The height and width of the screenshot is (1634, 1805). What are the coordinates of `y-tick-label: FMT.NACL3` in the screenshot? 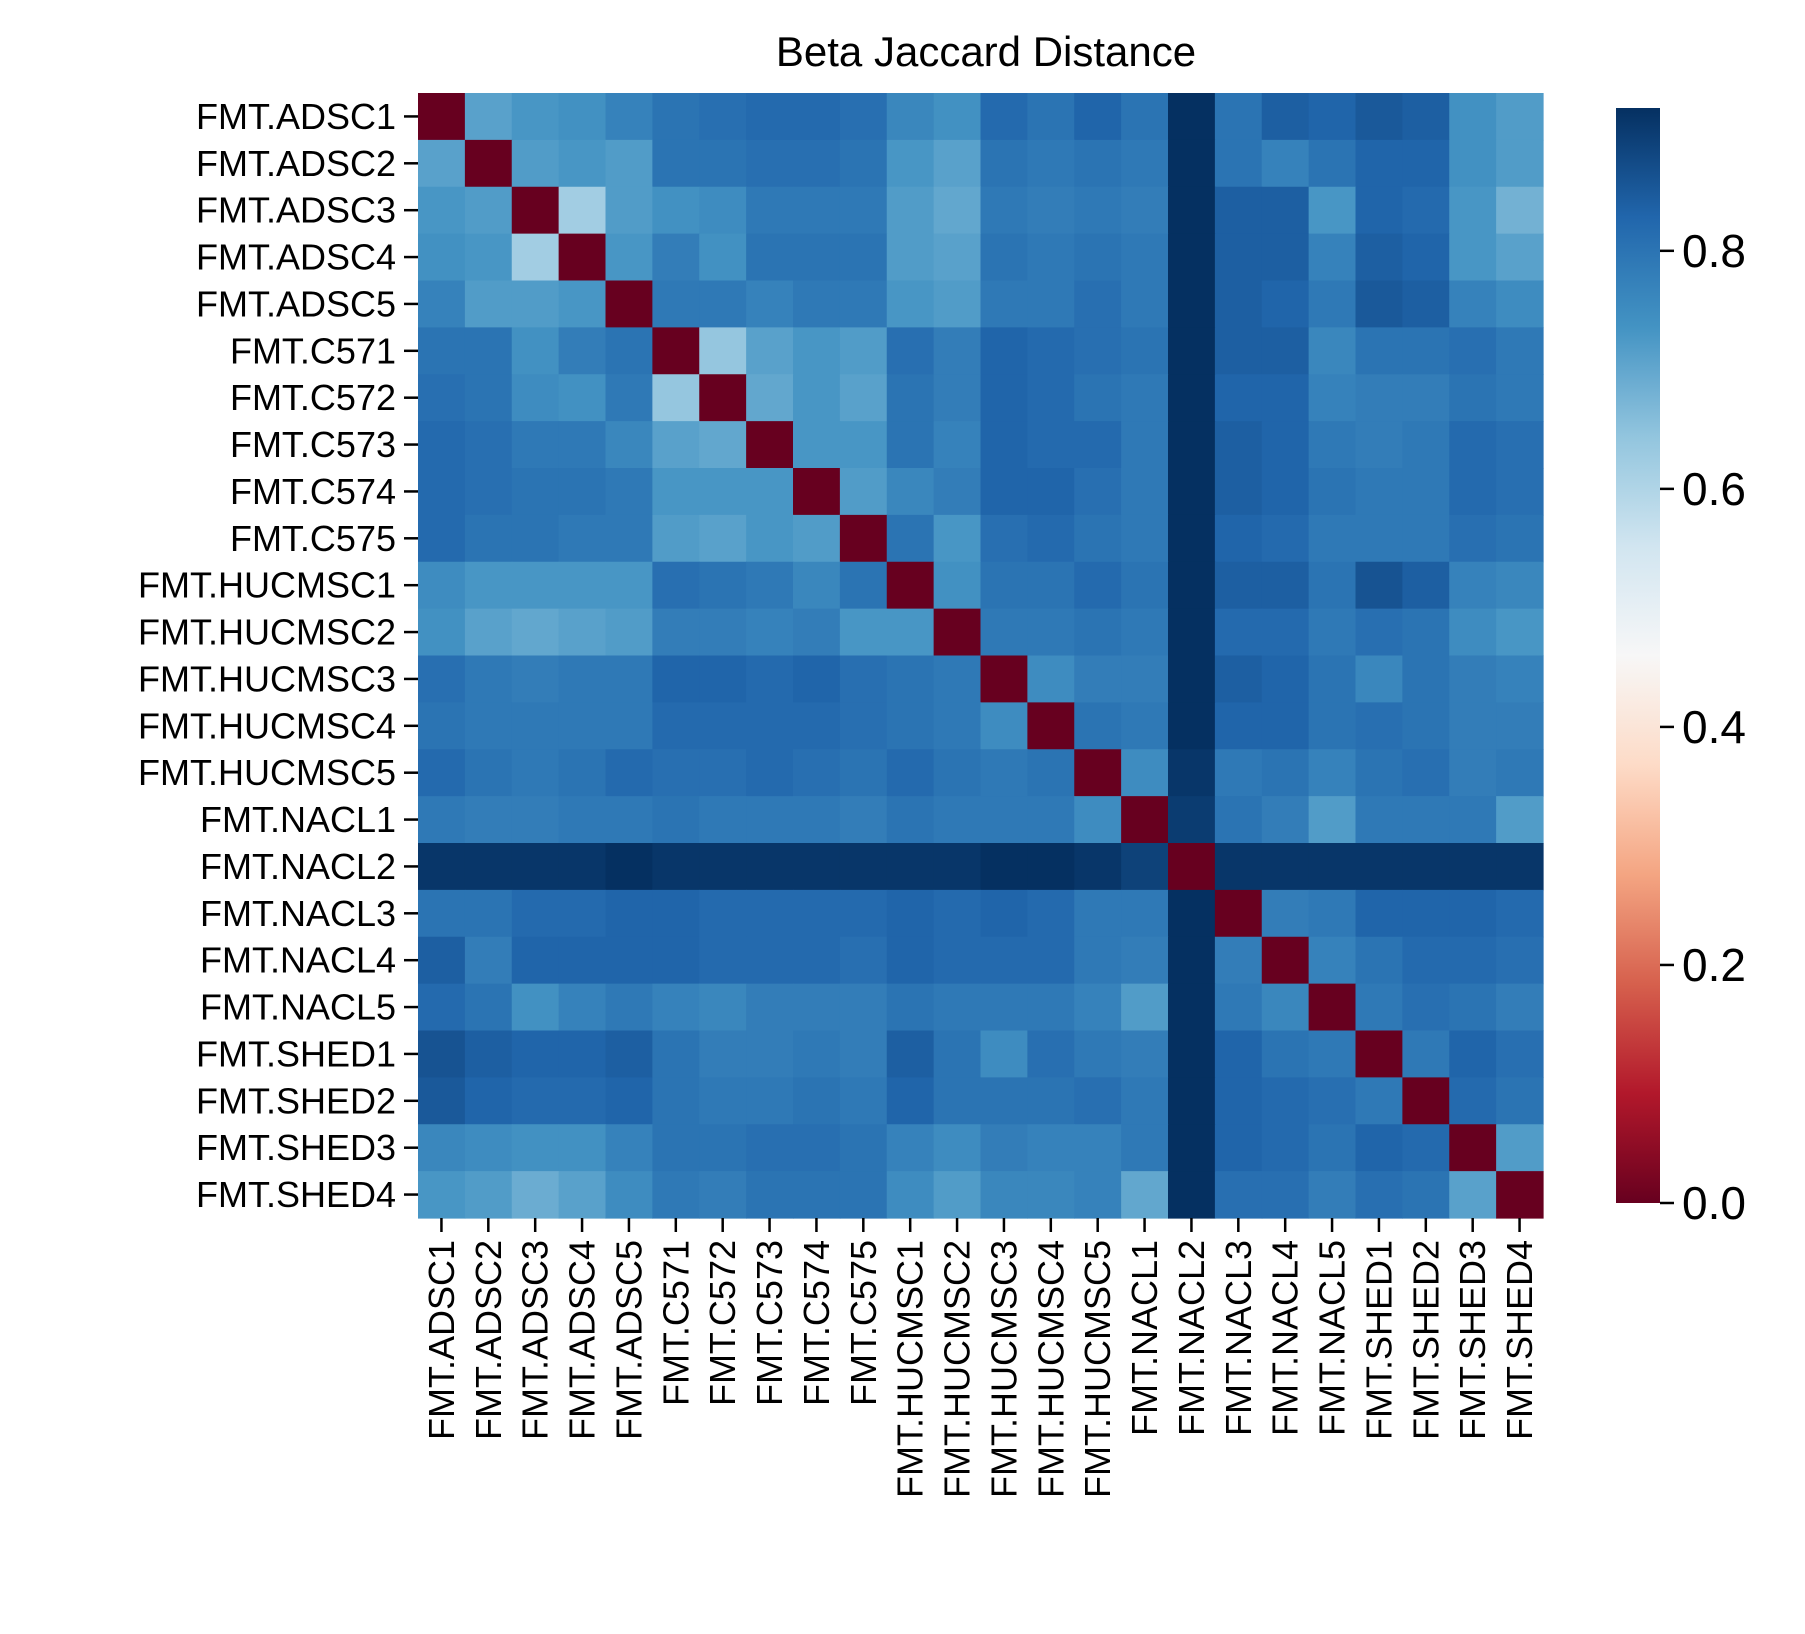 It's located at (298, 913).